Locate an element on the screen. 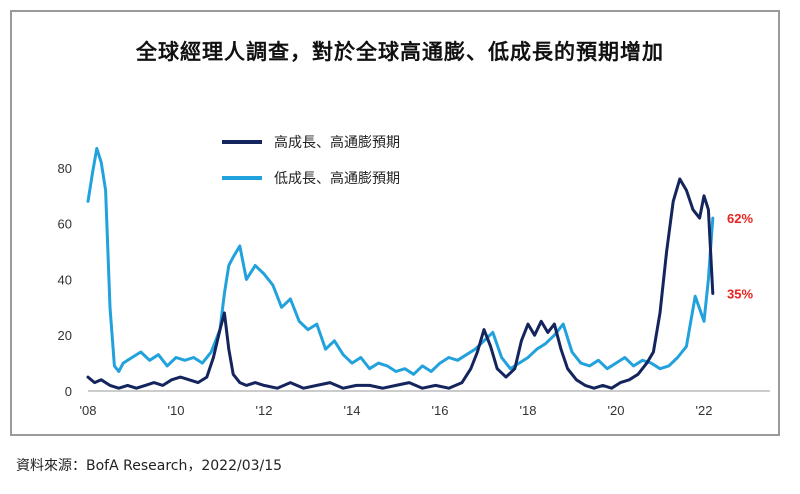  y-tick-label: 20 is located at coordinates (65, 335).